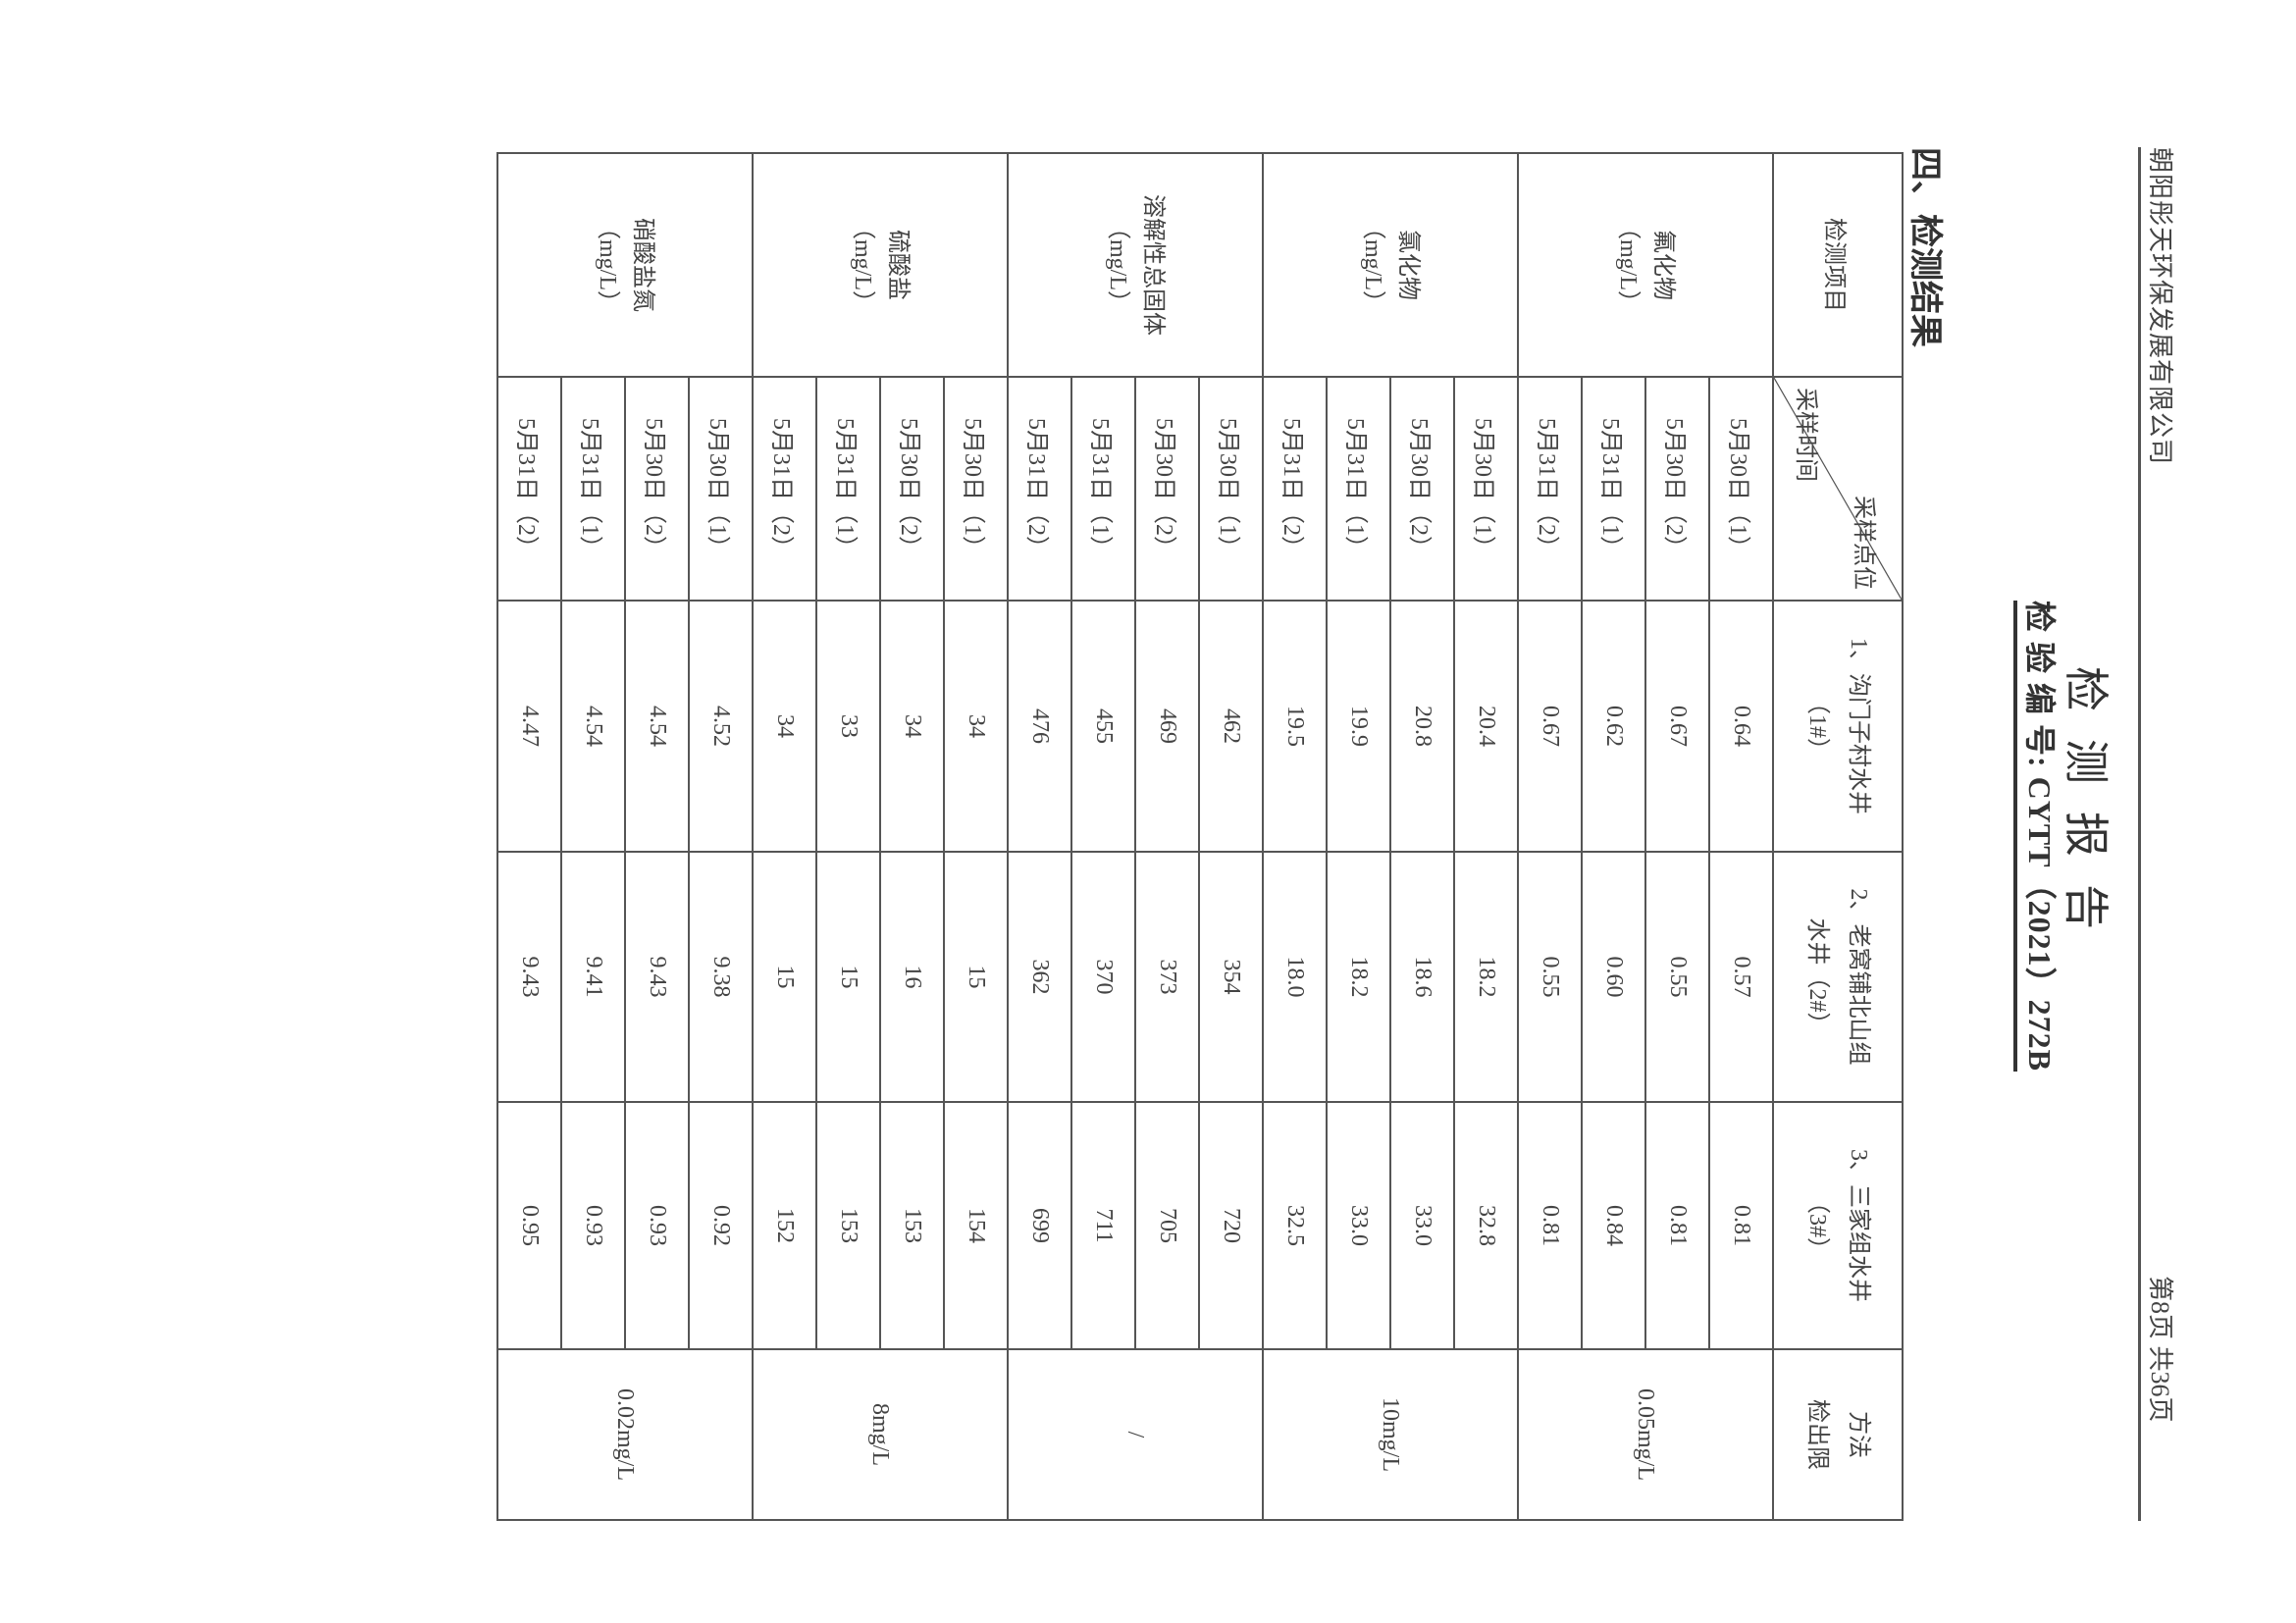  What do you see at coordinates (1741, 726) in the screenshot?
I see `site-1-value-cell: 0.64` at bounding box center [1741, 726].